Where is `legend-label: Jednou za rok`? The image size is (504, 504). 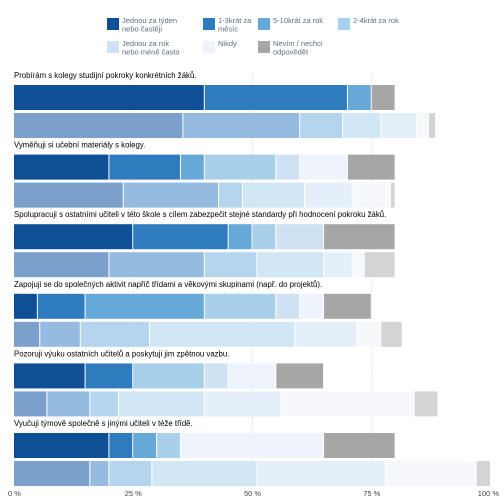
legend-label: Jednou za rok is located at coordinates (145, 43).